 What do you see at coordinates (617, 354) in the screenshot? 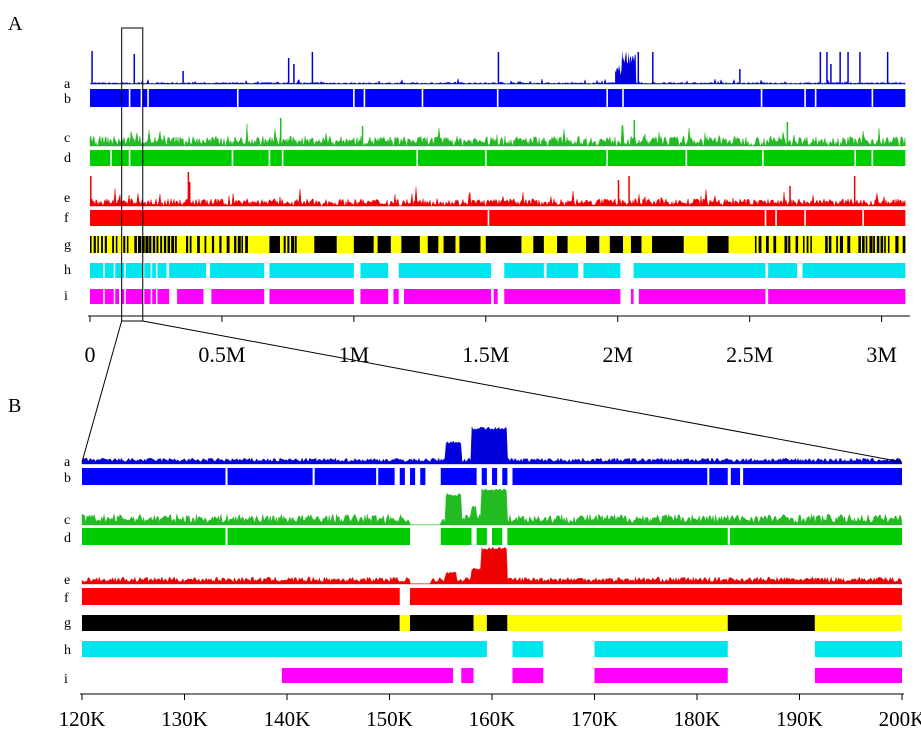
I see `panel-a-x-tick-label: 2M` at bounding box center [617, 354].